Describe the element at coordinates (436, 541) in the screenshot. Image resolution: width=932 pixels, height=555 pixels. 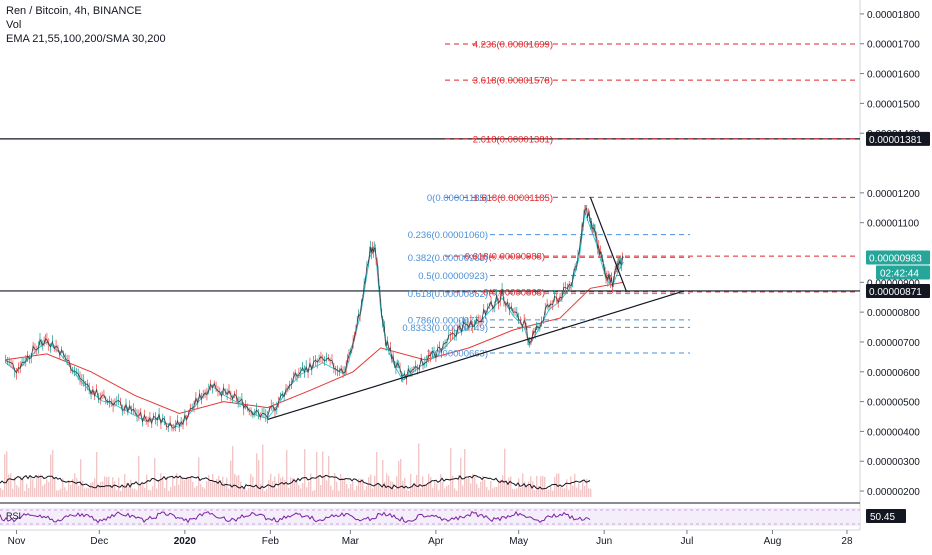
I see `x-tick-label: Apr` at that location.